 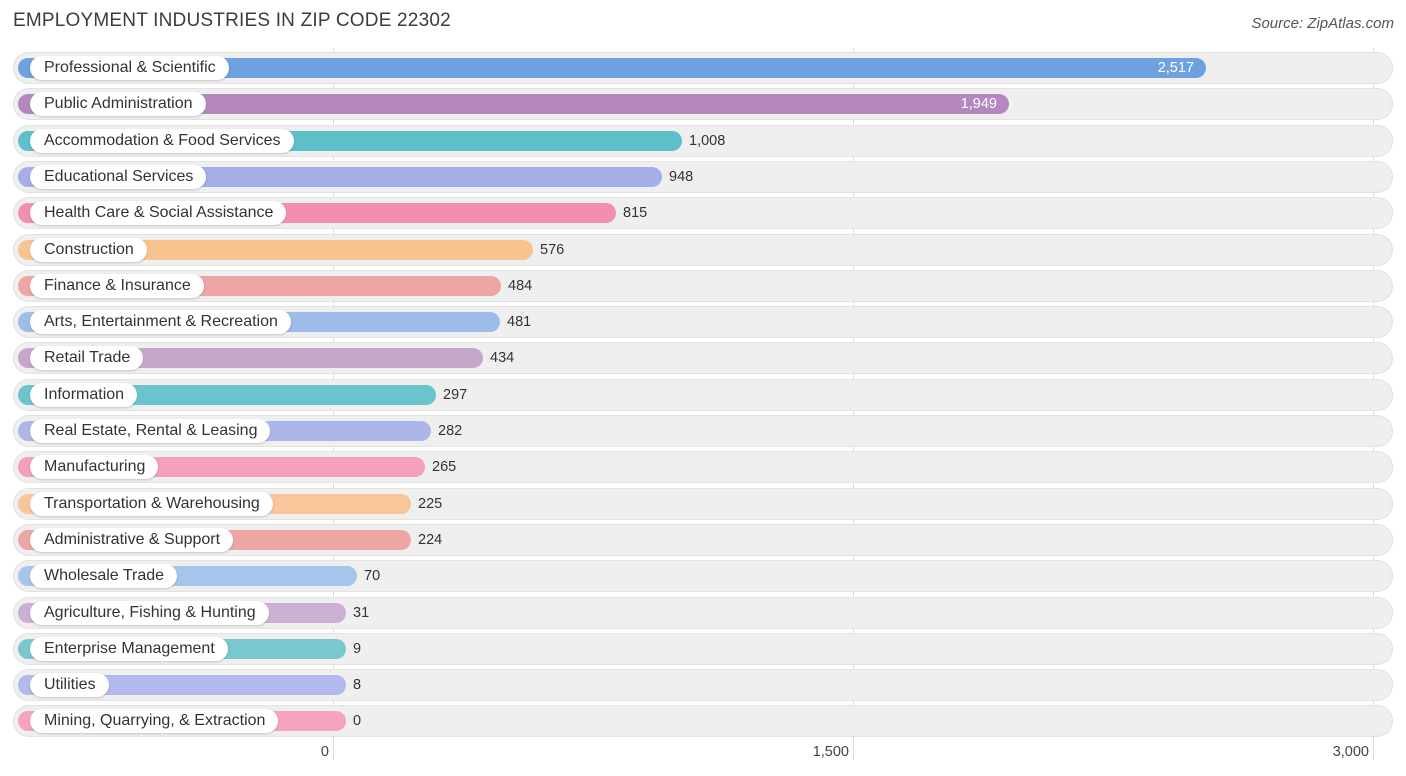 I want to click on value-label: 31, so click(x=361, y=613).